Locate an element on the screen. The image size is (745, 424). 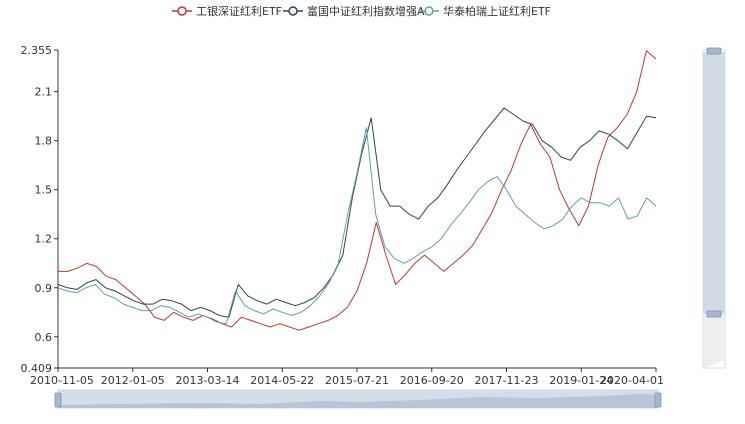
legend-item-0: 工银深证红利ETF is located at coordinates (227, 11).